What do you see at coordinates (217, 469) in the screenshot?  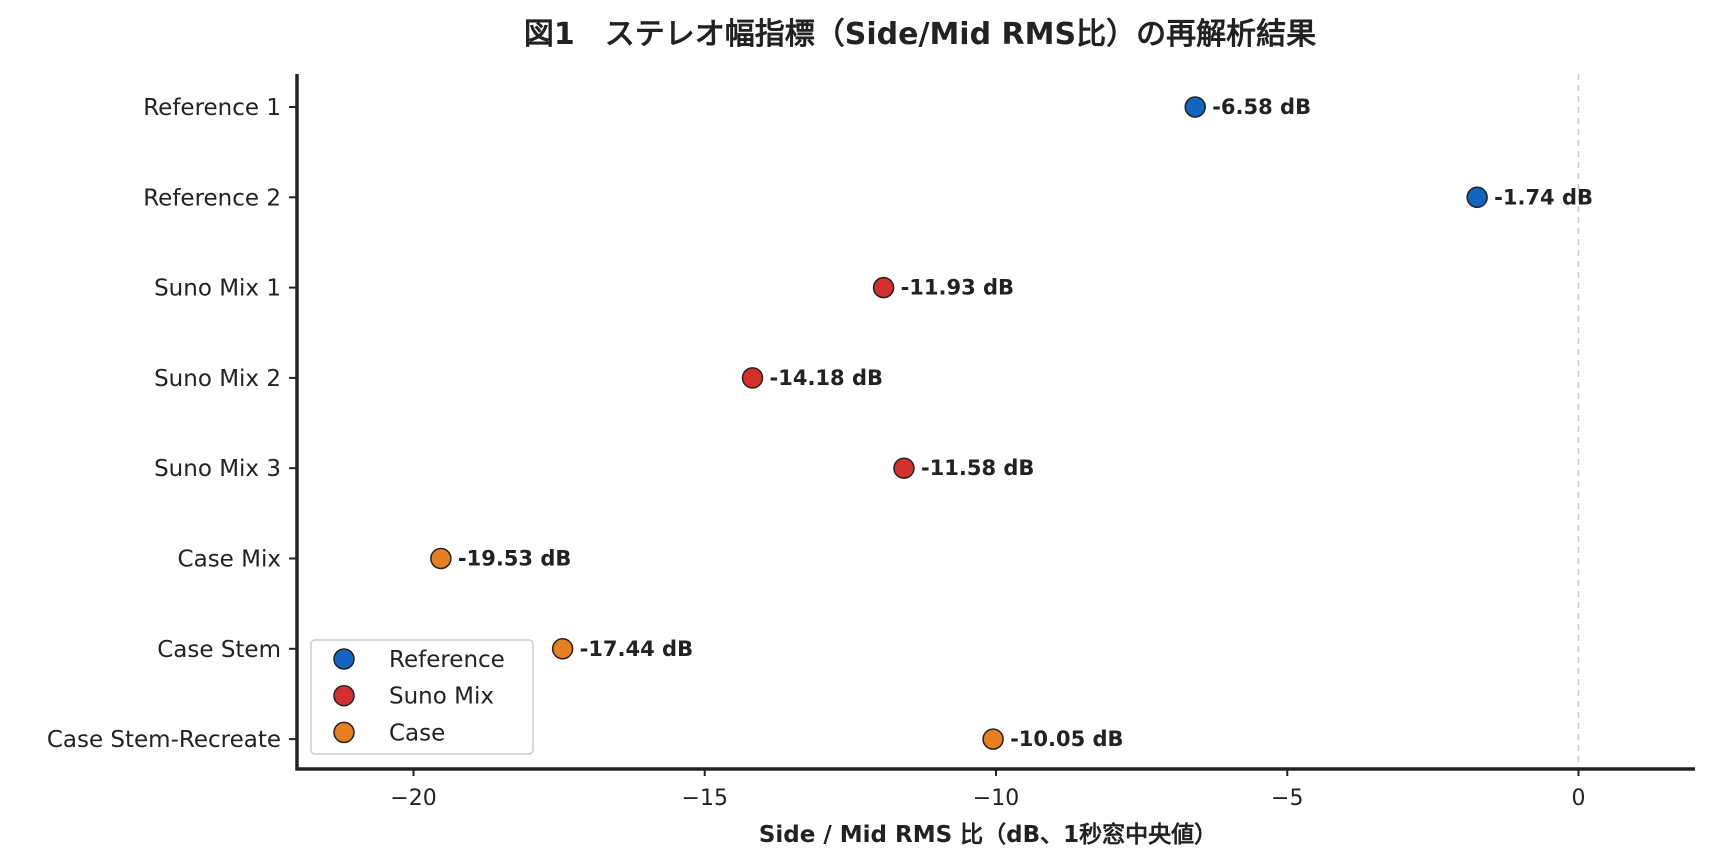 I see `category-label-suno-mix-3: Suno Mix 3` at bounding box center [217, 469].